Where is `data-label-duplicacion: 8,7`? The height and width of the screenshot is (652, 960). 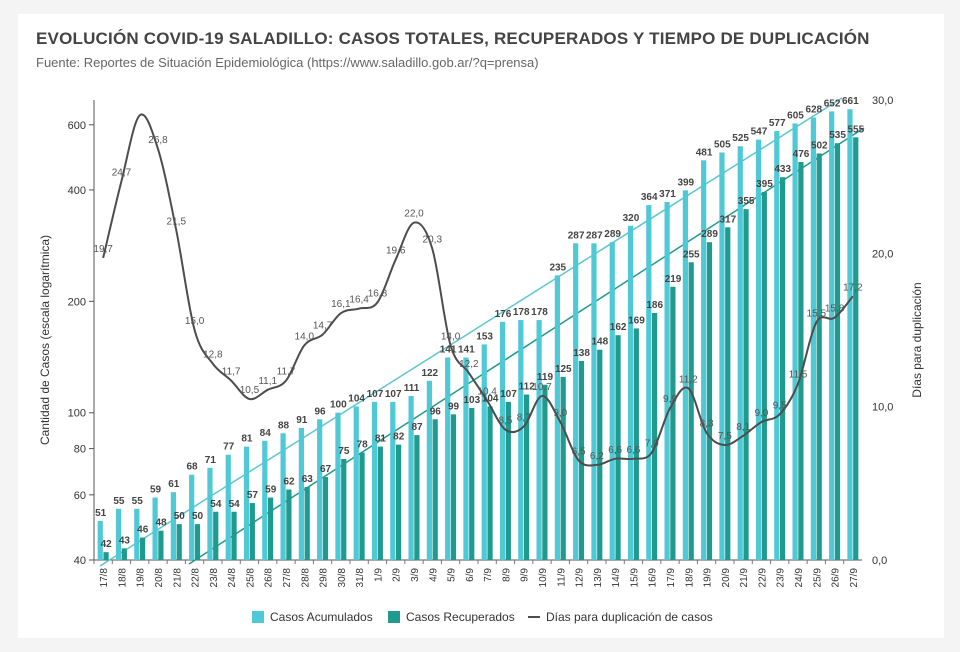 data-label-duplicacion: 8,7 is located at coordinates (524, 418).